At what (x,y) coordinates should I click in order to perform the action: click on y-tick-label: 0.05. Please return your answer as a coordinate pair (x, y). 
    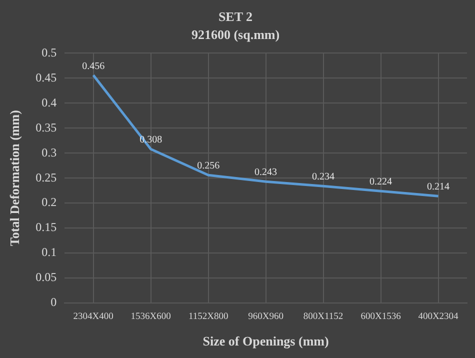
    Looking at the image, I should click on (46, 277).